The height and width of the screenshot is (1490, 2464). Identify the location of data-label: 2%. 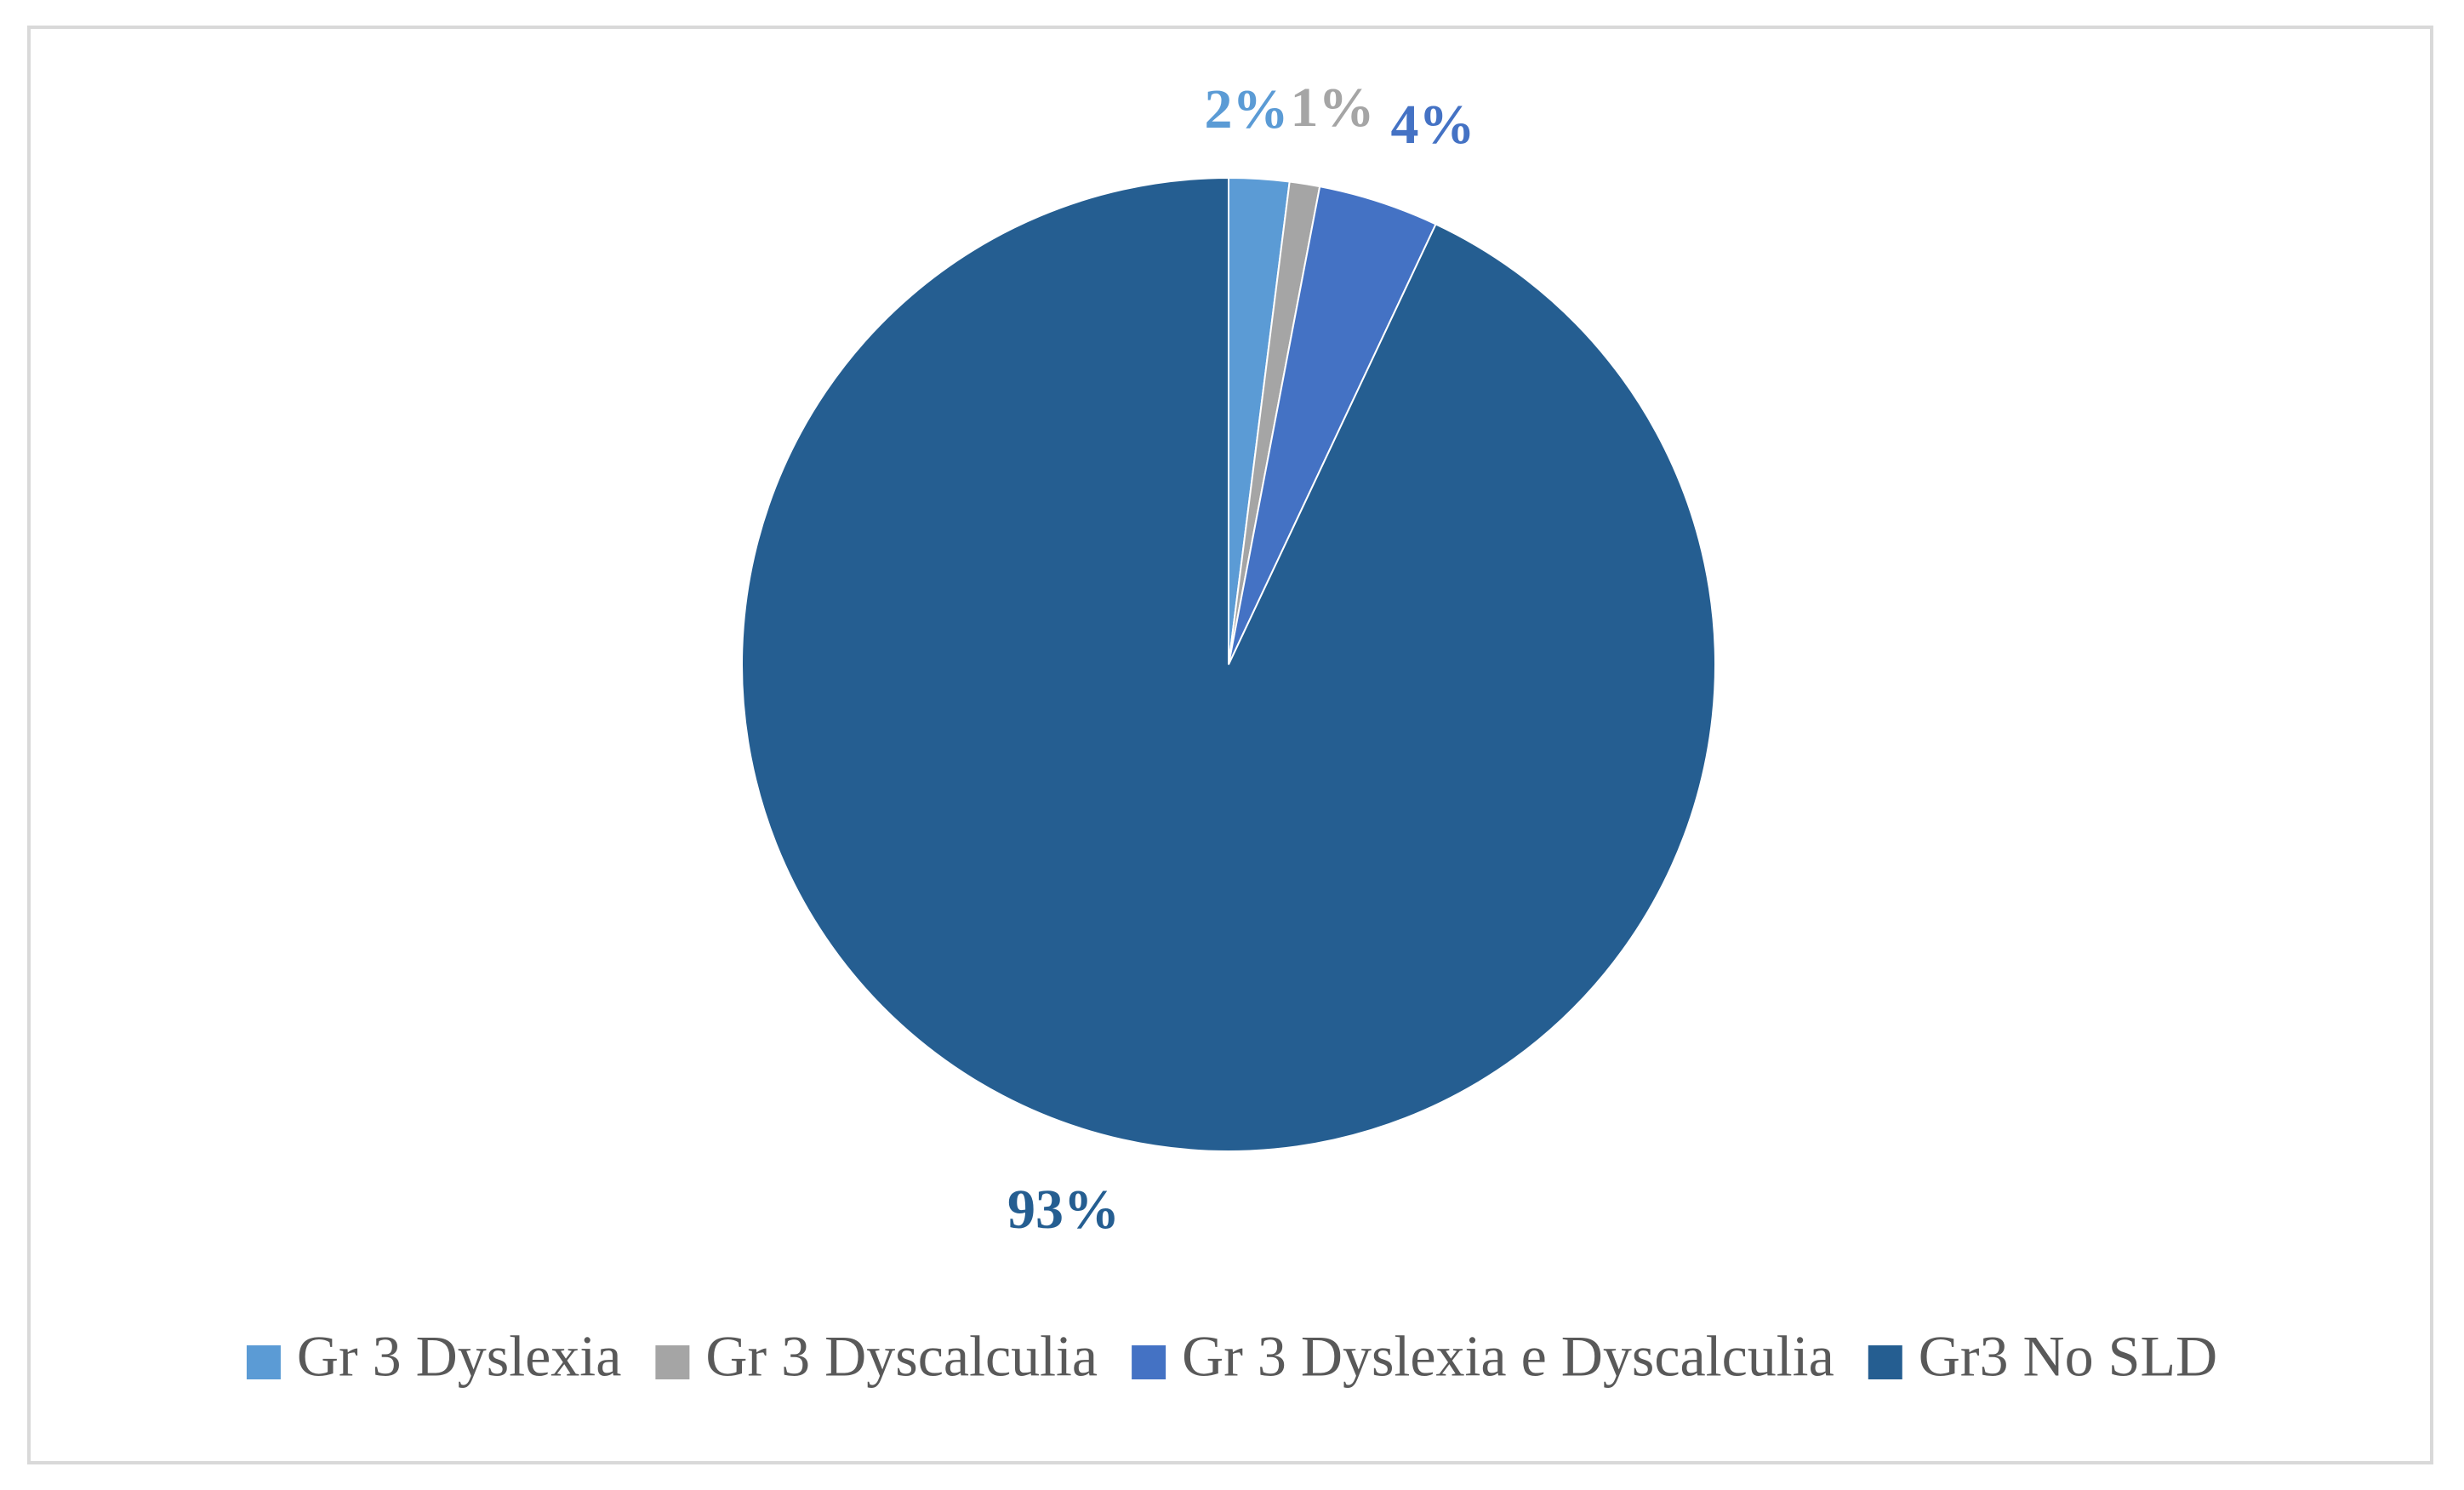
(1247, 109).